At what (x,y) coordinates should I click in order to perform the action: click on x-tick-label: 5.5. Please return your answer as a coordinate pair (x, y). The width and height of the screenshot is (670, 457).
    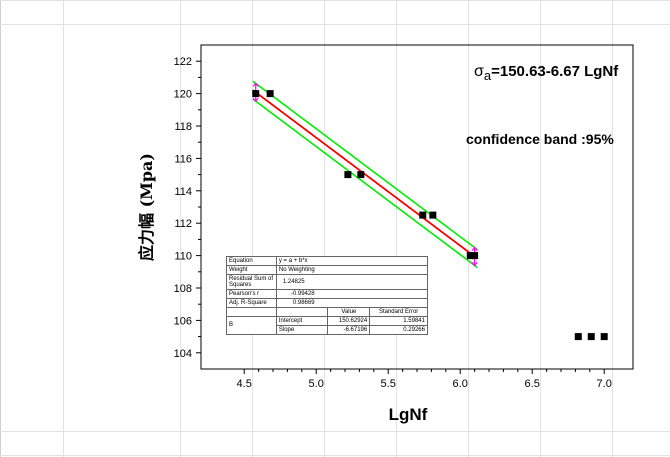
    Looking at the image, I should click on (388, 384).